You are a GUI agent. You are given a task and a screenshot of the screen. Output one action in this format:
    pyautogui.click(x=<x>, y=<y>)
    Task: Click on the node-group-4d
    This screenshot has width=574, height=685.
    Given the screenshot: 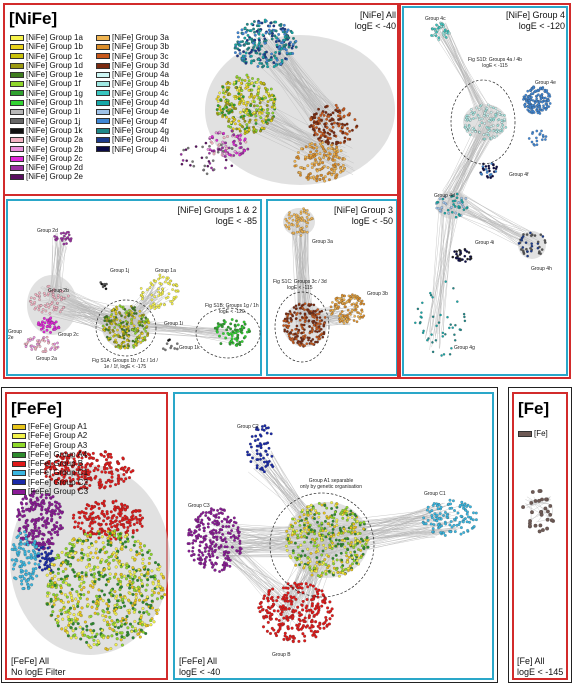 What is the action you would take?
    pyautogui.click(x=463, y=207)
    